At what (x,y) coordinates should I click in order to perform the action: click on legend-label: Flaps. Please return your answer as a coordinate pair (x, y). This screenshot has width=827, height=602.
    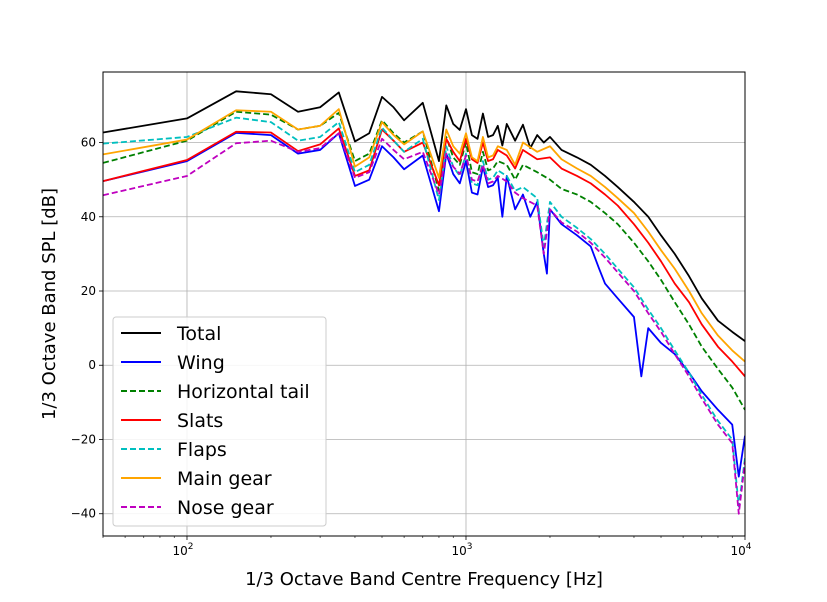
    Looking at the image, I should click on (202, 450).